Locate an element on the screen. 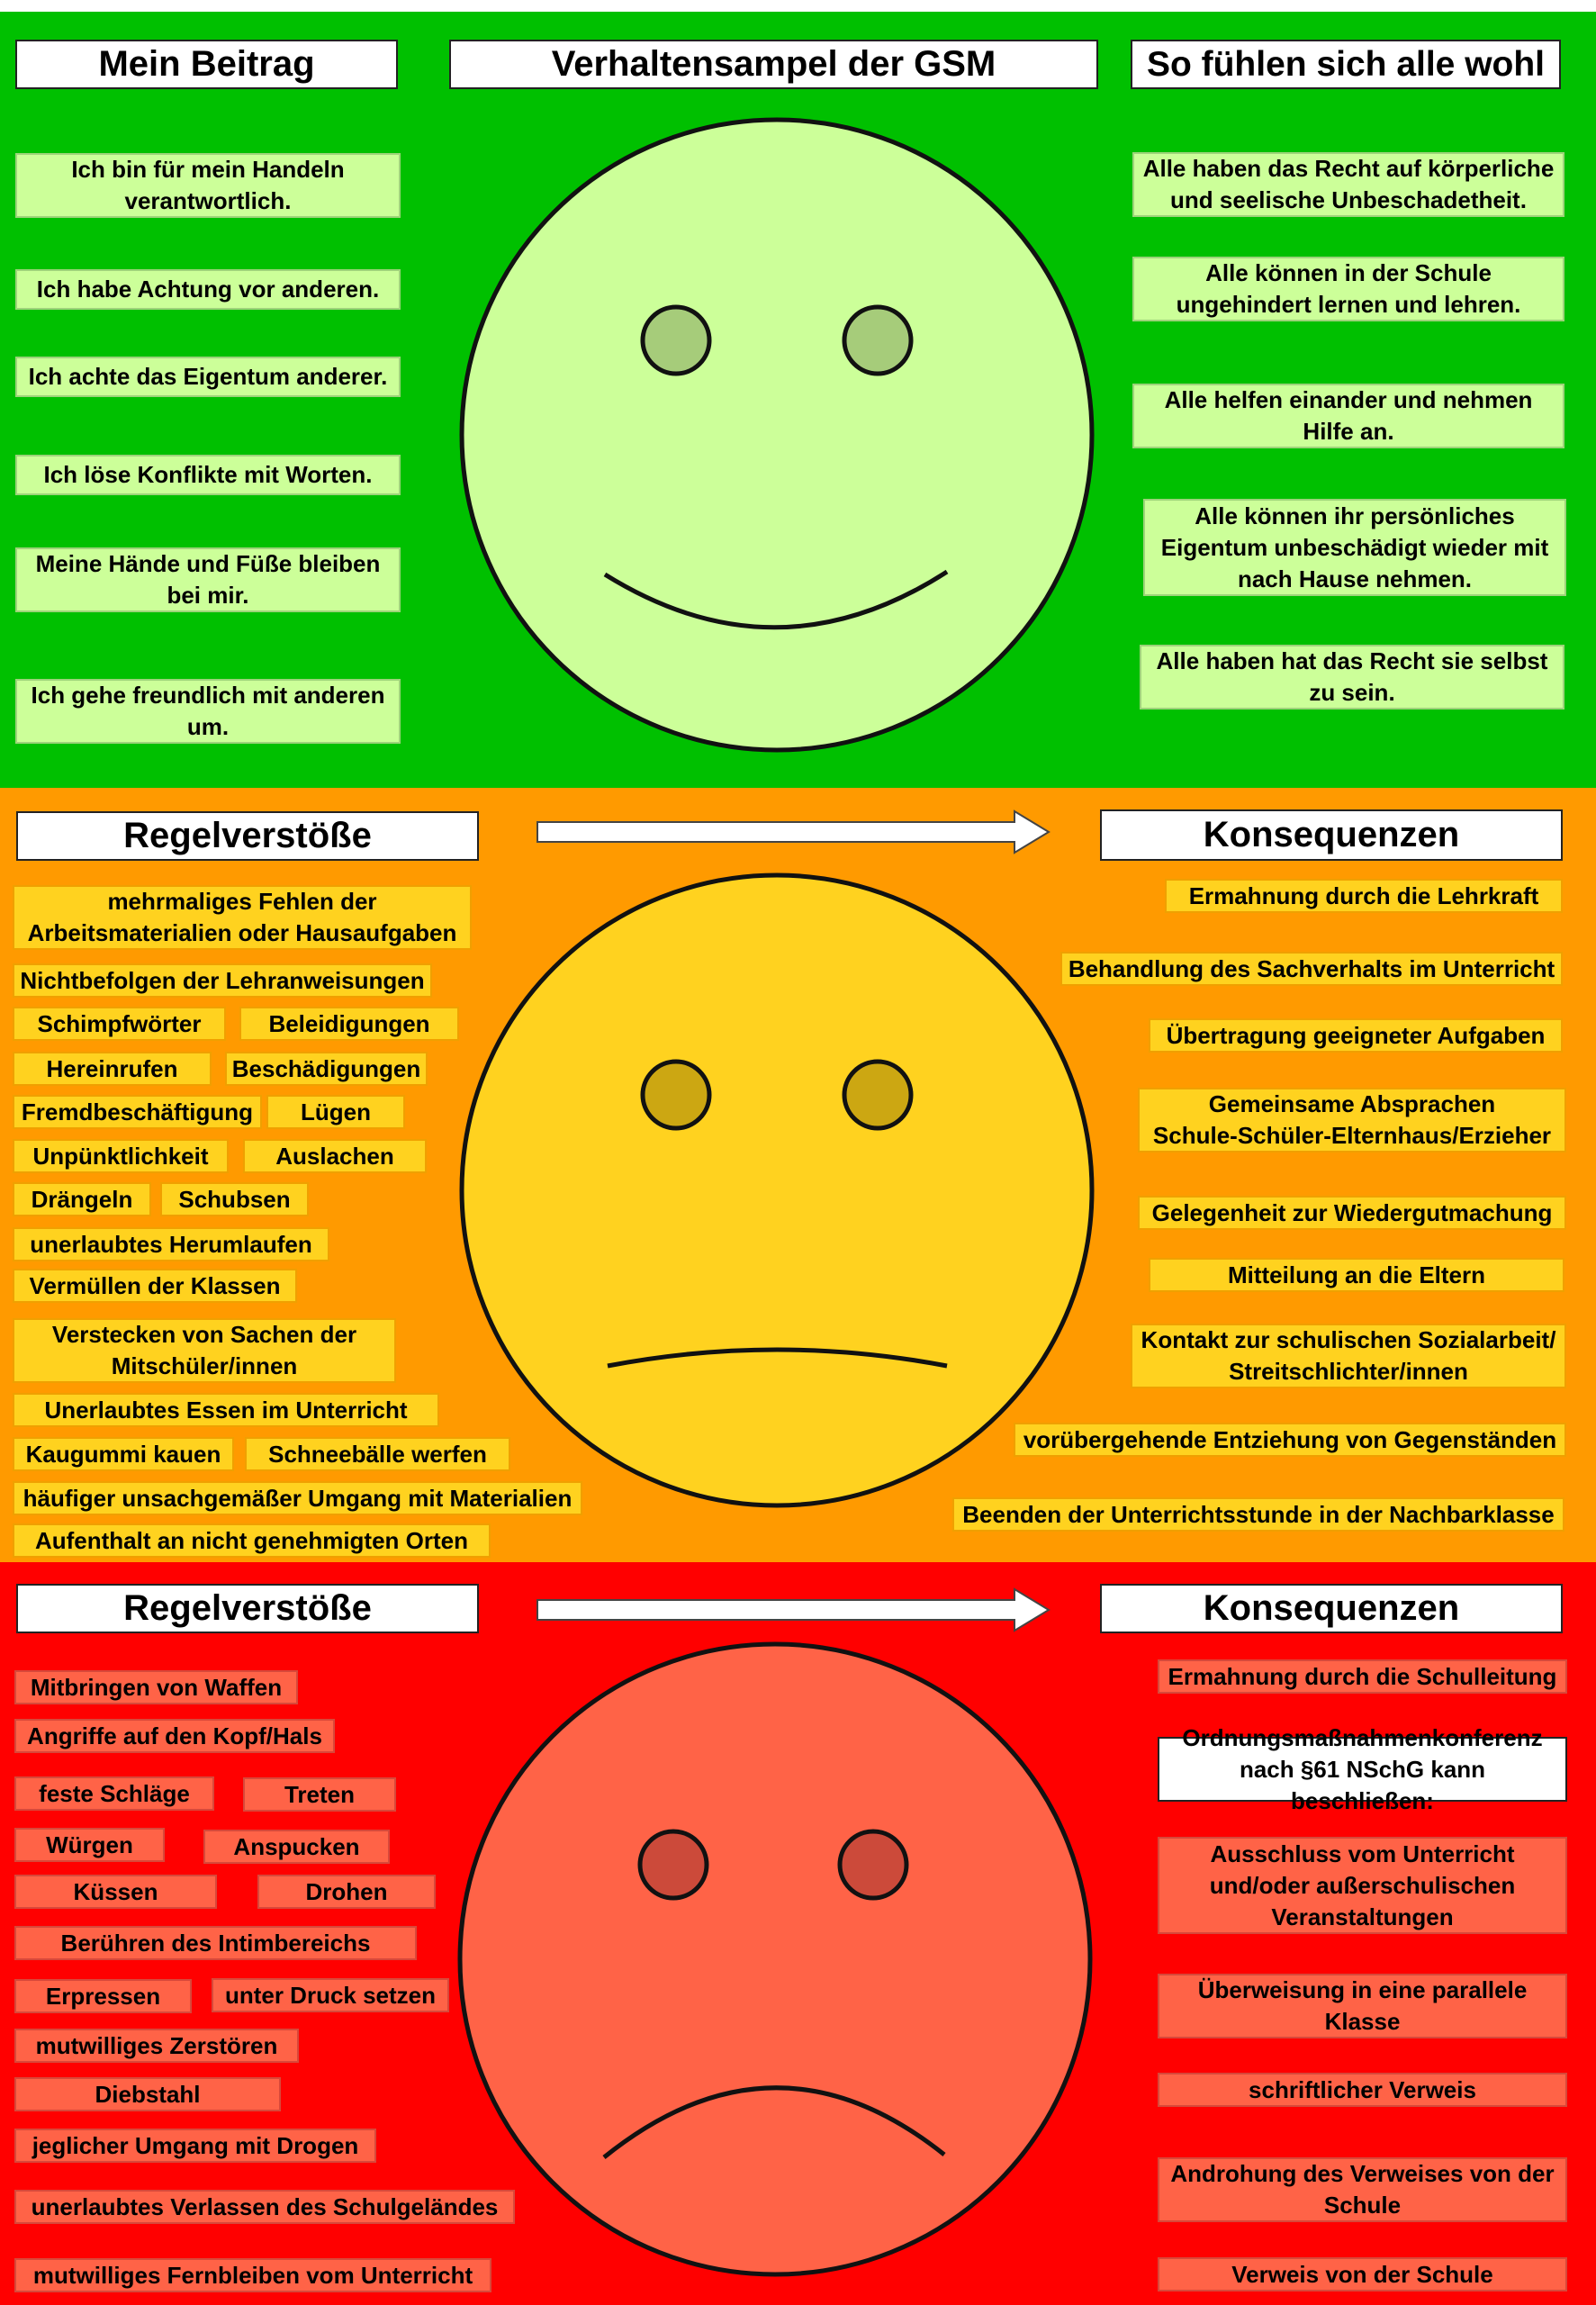  list-item: Meine Hände und Füße bleiben bei mir. is located at coordinates (208, 579).